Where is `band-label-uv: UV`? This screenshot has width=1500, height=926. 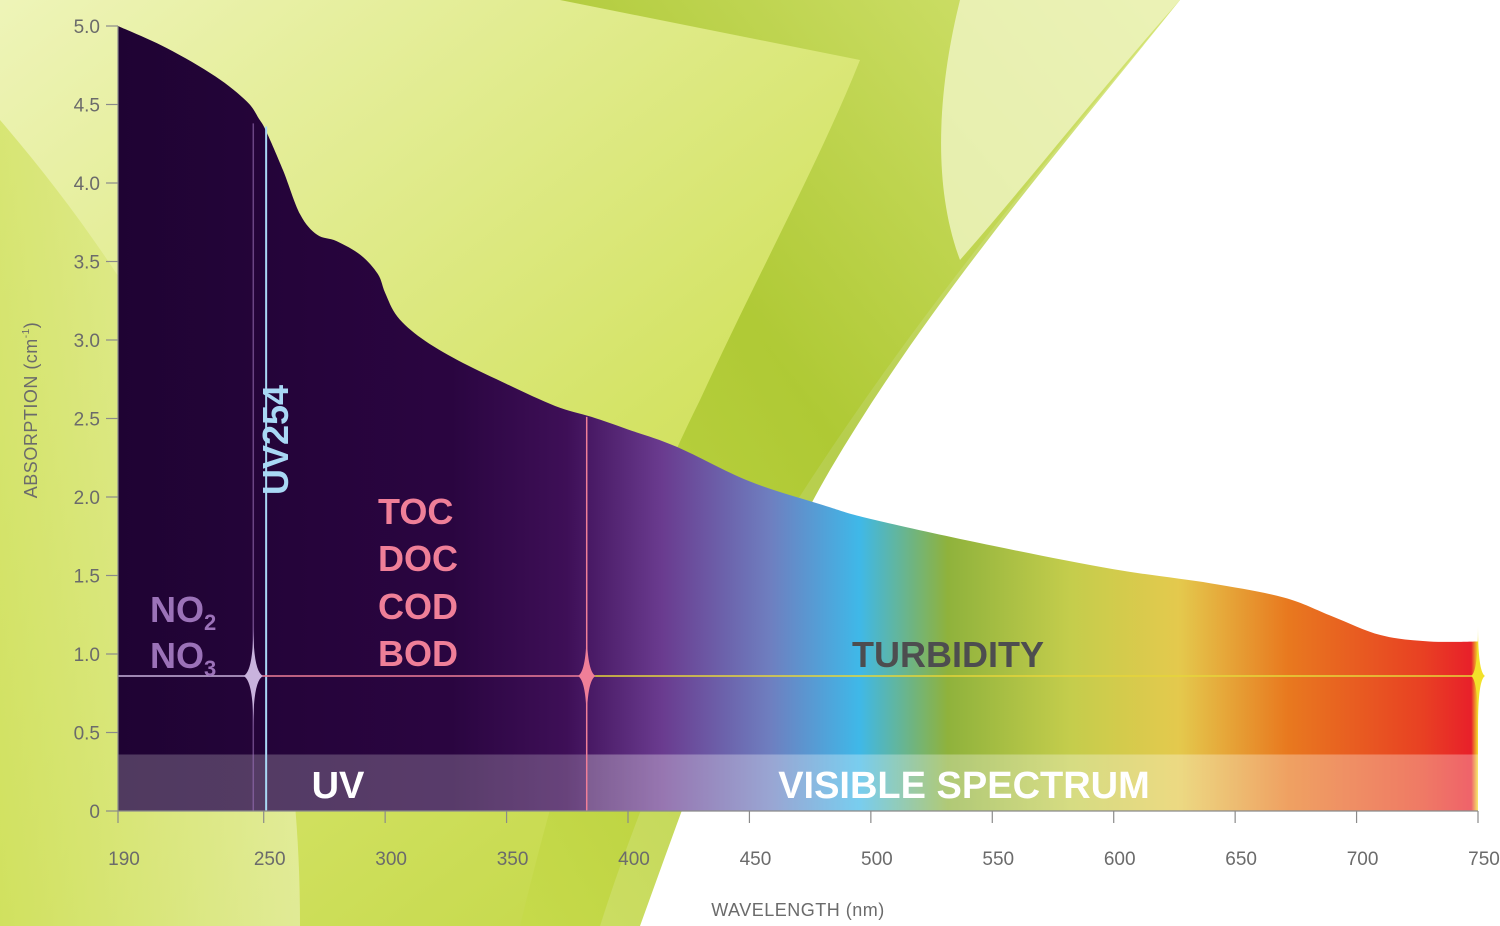
band-label-uv: UV is located at coordinates (338, 786).